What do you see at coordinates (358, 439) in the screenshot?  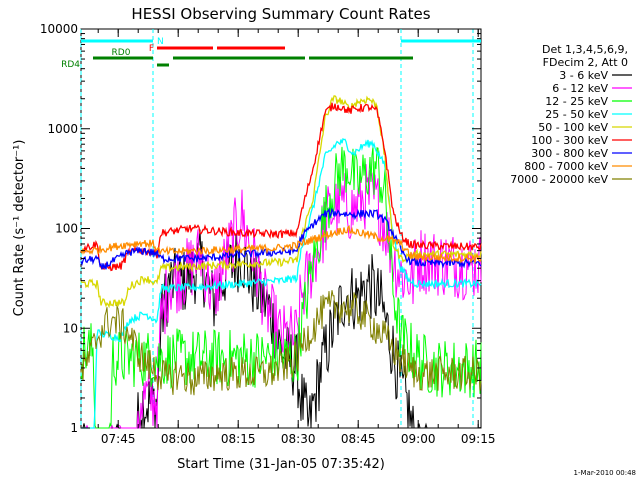 I see `x-tick-label: 08:45` at bounding box center [358, 439].